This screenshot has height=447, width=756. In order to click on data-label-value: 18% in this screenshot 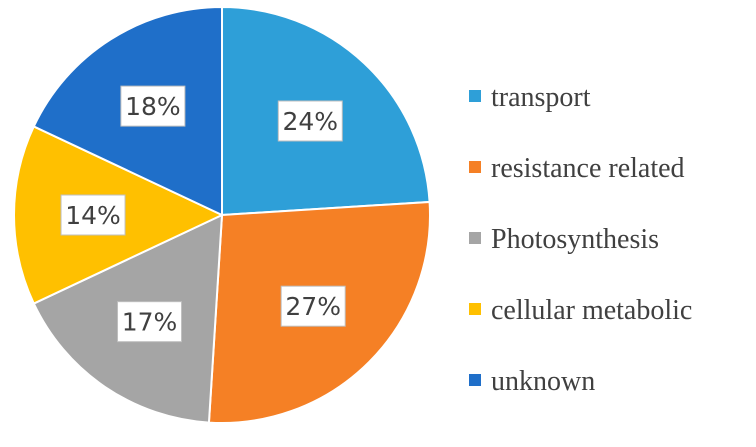, I will do `click(153, 106)`.